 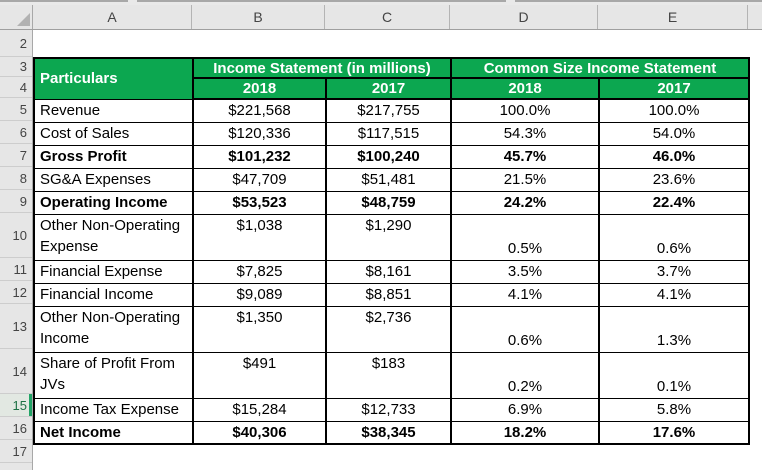 What do you see at coordinates (16, 326) in the screenshot?
I see `row-header-13: 13` at bounding box center [16, 326].